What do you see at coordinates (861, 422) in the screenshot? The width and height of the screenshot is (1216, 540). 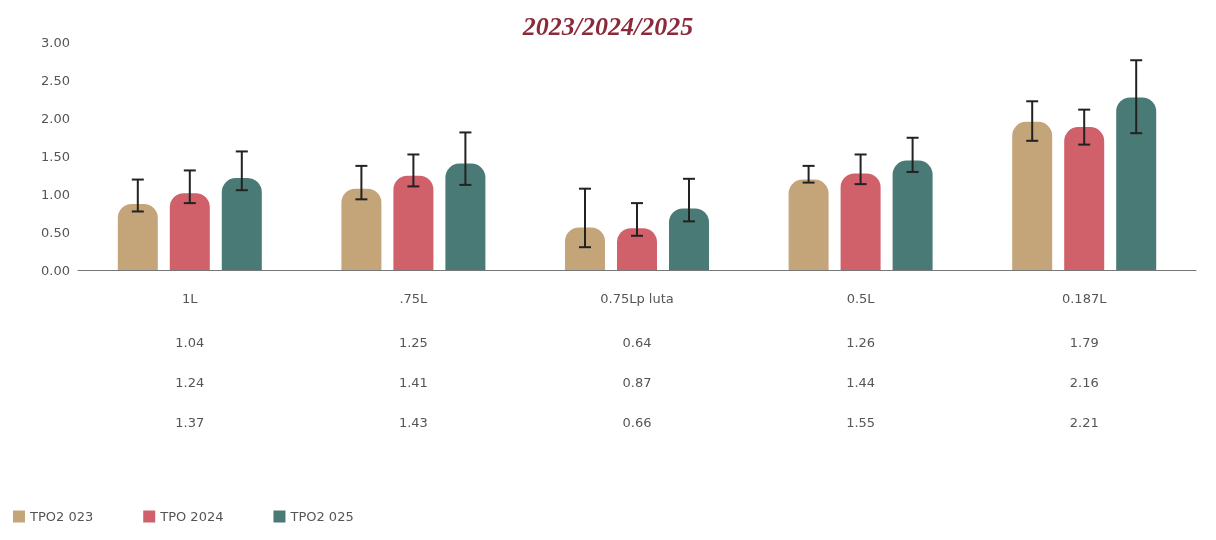 I see `text: 1.55` at bounding box center [861, 422].